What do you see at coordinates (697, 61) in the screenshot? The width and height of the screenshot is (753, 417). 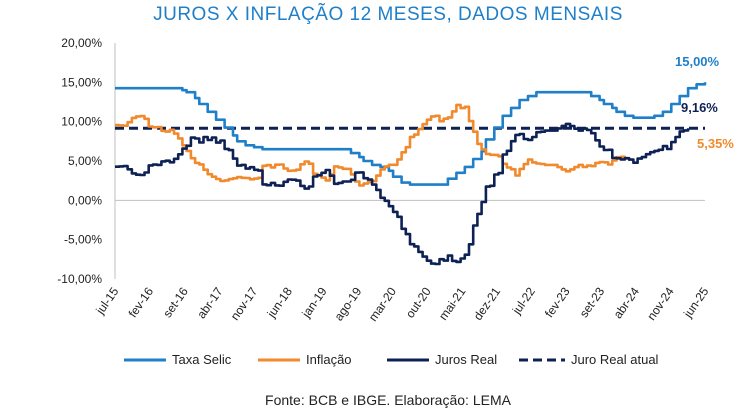 I see `end-label-selic: 15,00%` at bounding box center [697, 61].